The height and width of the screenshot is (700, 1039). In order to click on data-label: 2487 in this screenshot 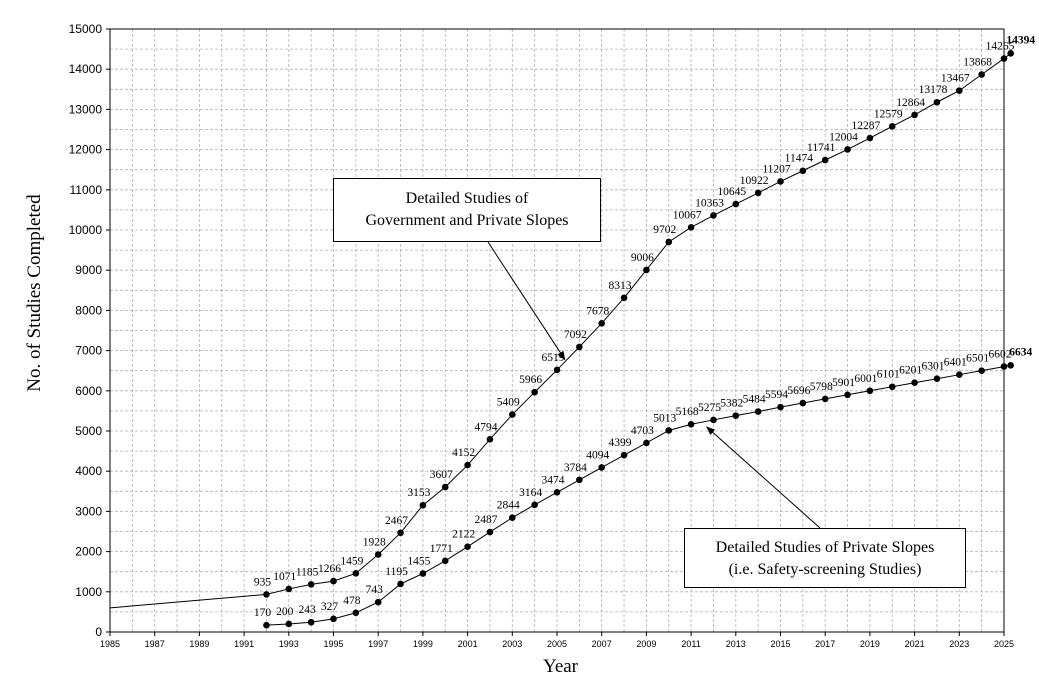, I will do `click(485, 520)`.